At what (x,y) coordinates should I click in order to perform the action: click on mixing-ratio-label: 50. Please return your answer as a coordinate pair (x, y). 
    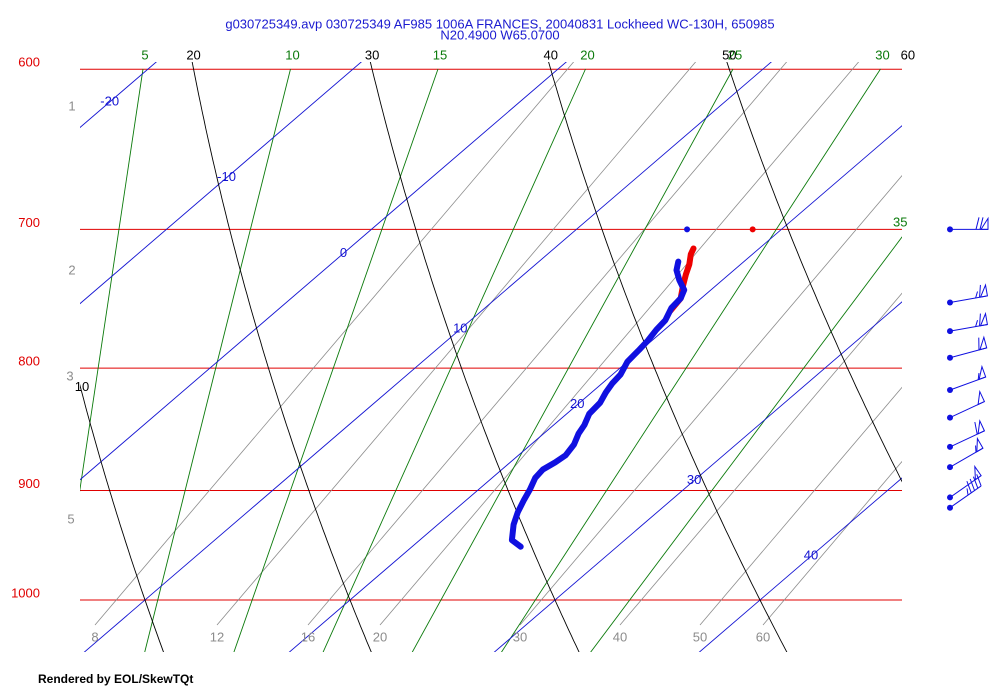
    Looking at the image, I should click on (700, 636).